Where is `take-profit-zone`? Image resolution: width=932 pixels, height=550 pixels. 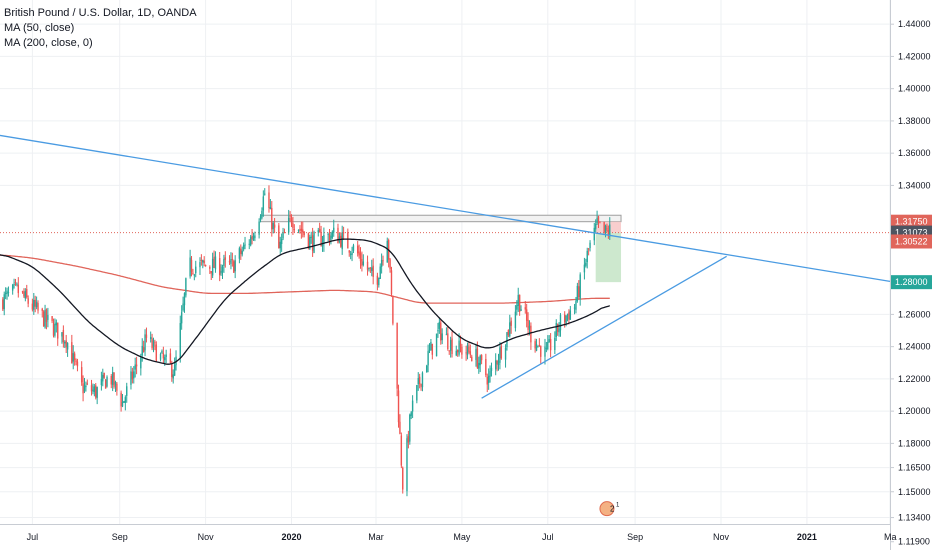
take-profit-zone is located at coordinates (608, 257).